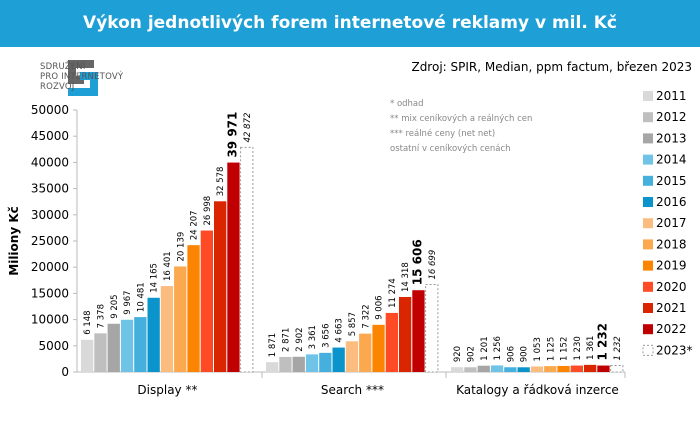 The image size is (700, 427). I want to click on logo-line: PRO INTERNETOVÝ, so click(82, 77).